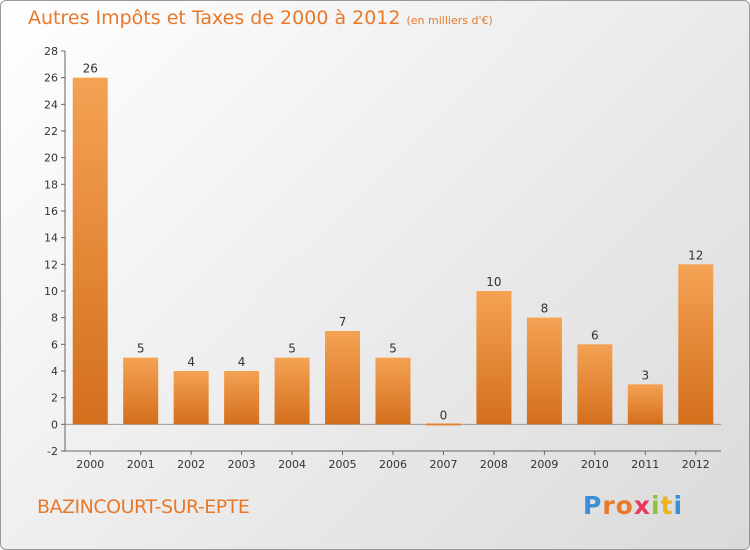 This screenshot has width=750, height=550. I want to click on y-tick-label: 20, so click(51, 158).